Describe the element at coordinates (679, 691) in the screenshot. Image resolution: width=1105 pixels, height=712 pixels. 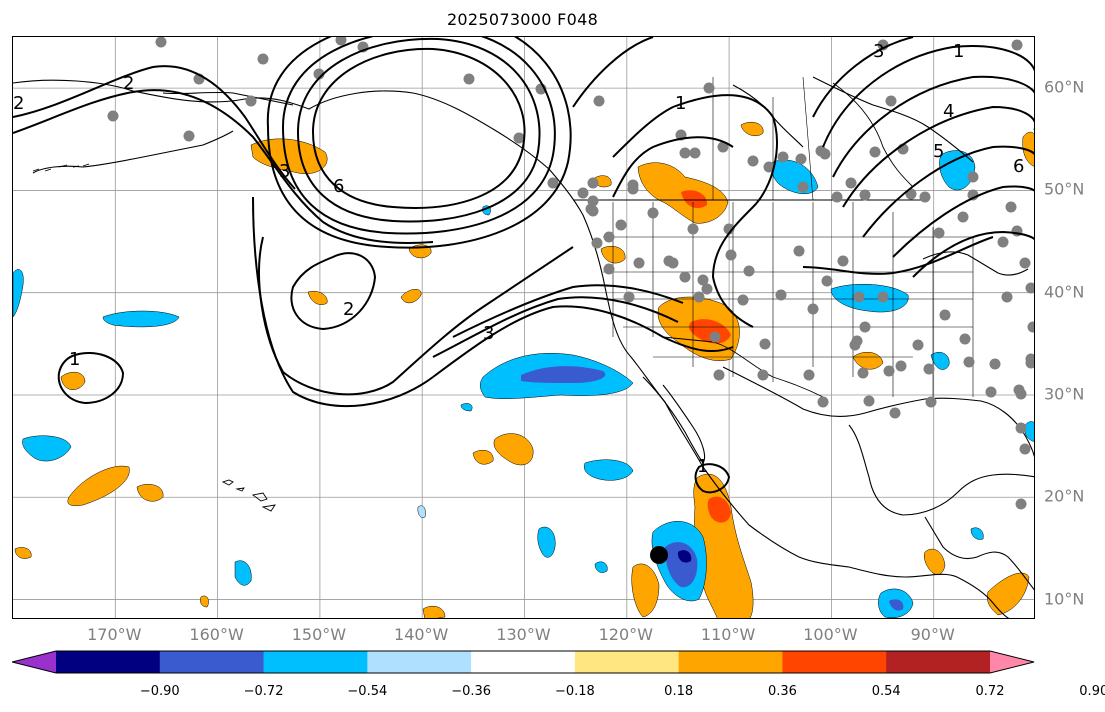
I see `colorbar-tick-label: 0.18` at that location.